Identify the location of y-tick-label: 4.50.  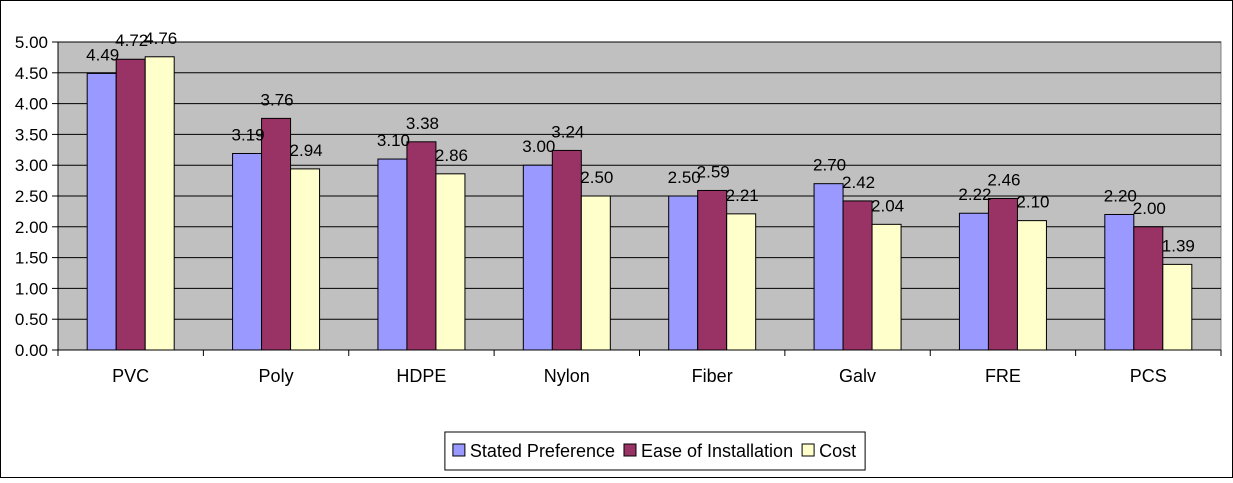
(31, 73).